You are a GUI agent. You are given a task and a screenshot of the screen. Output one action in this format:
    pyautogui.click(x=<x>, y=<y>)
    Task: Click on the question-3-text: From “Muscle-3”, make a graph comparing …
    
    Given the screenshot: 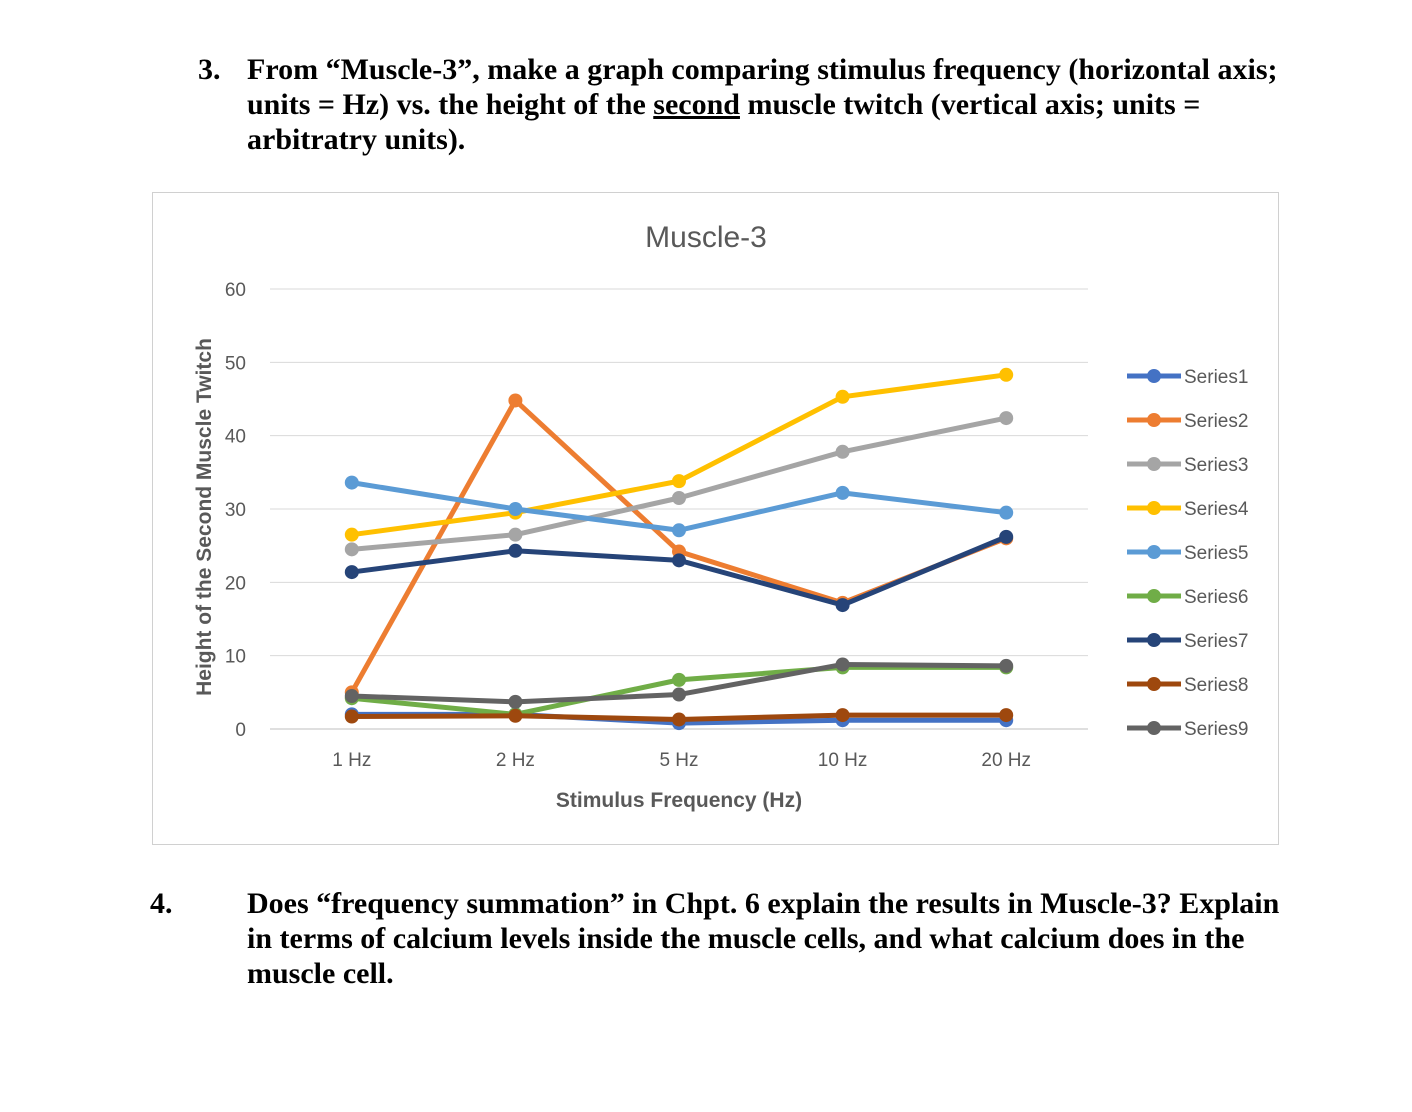 What is the action you would take?
    pyautogui.click(x=777, y=104)
    